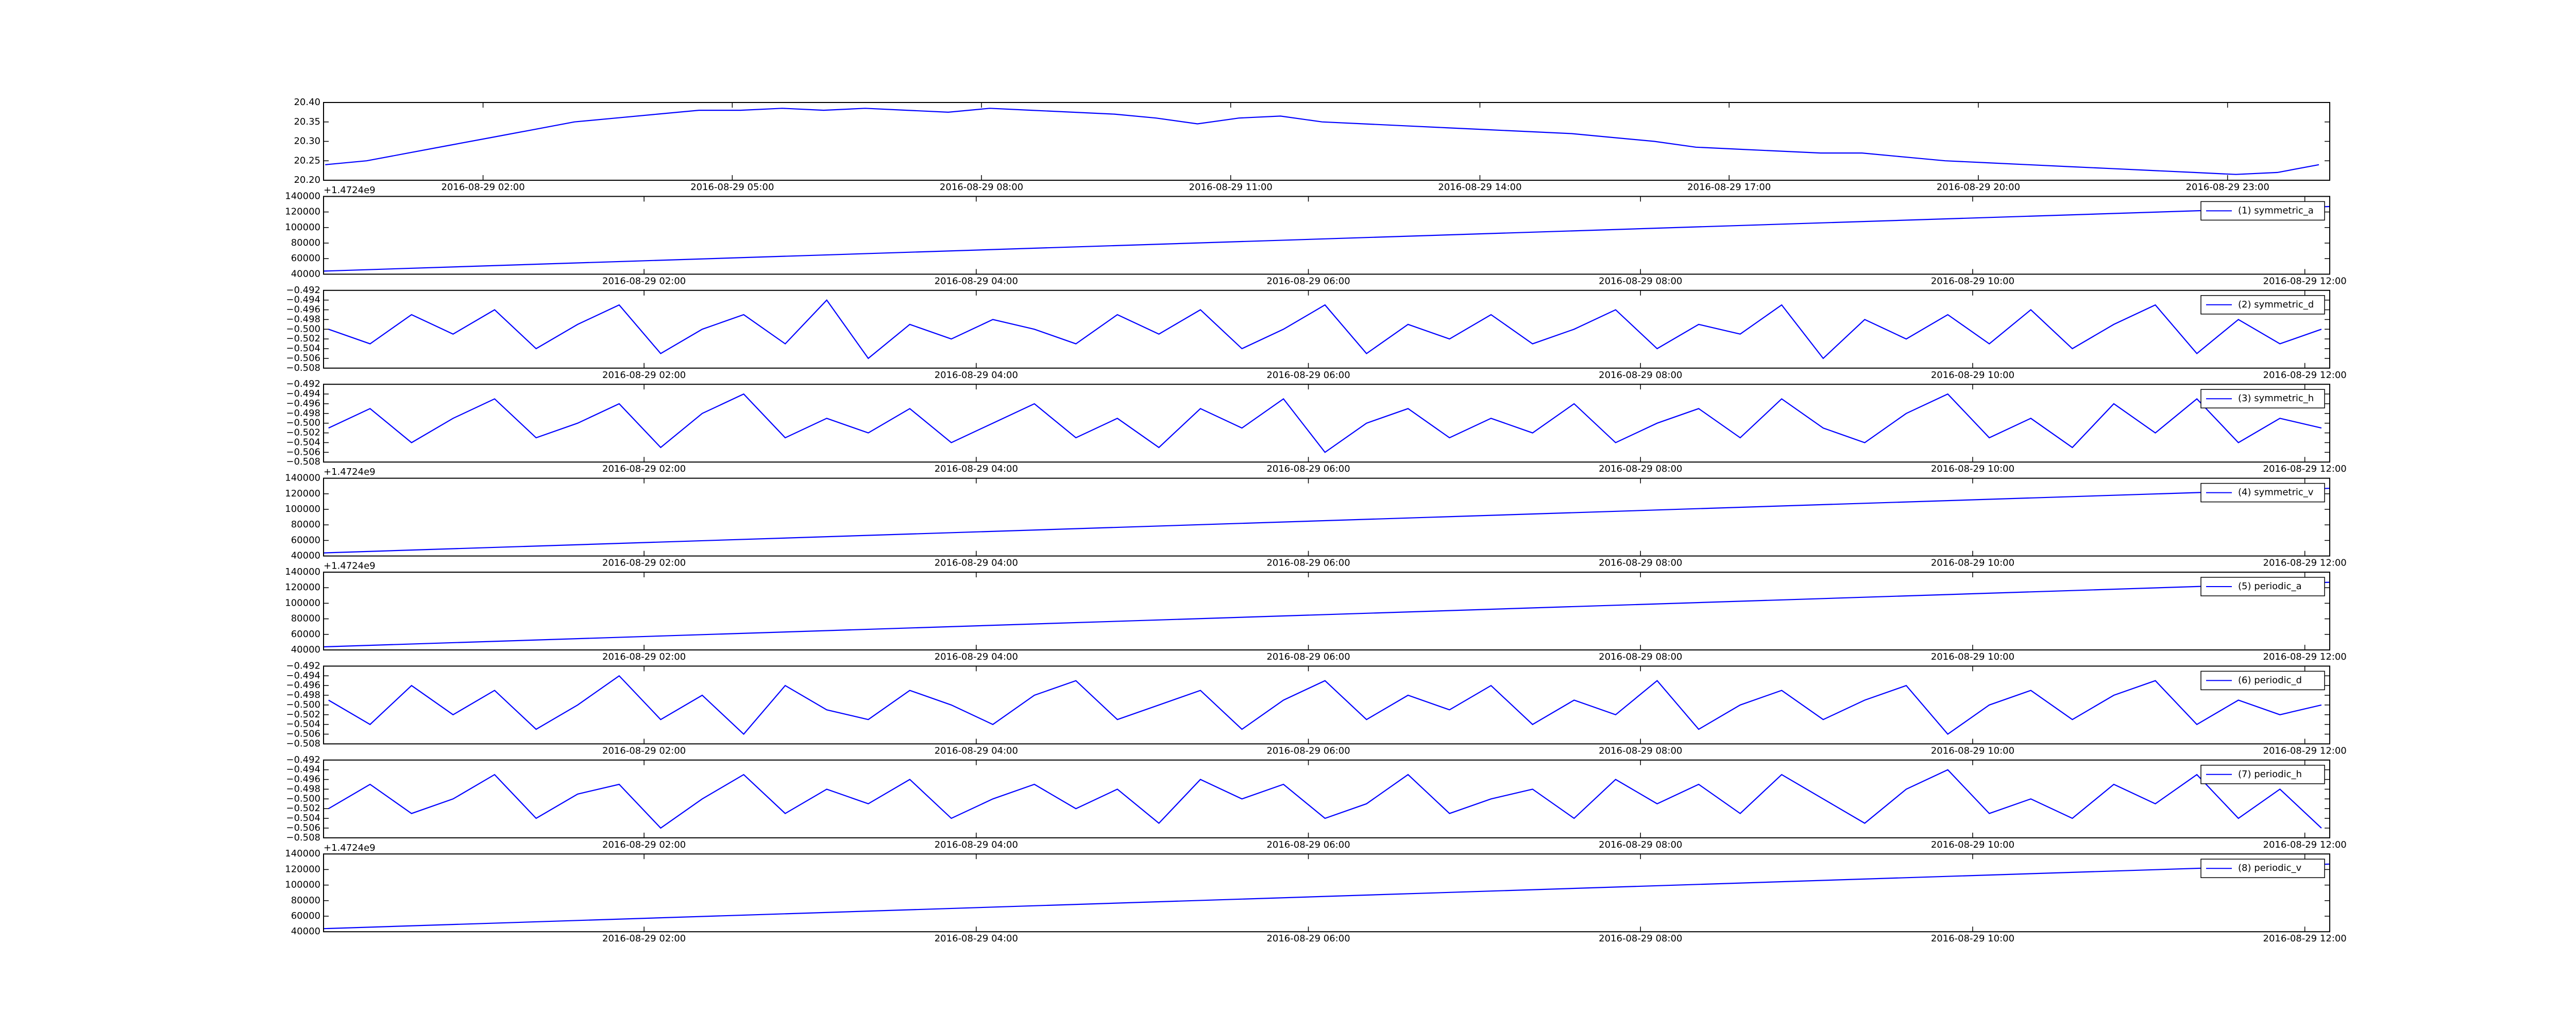 This screenshot has width=2576, height=1030. Describe the element at coordinates (303, 384) in the screenshot. I see `y-tick-label: −0.492` at that location.